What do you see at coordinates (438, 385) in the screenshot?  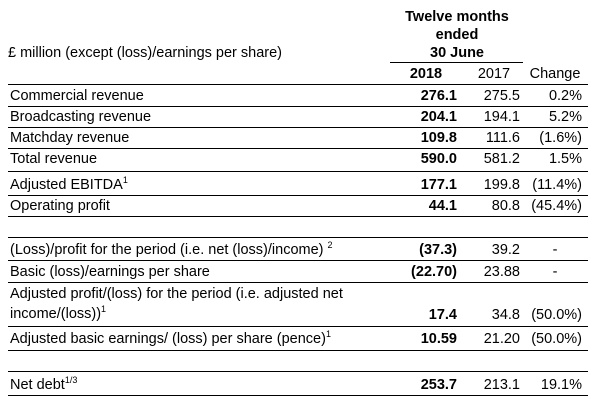 I see `value-2018: 253.7` at bounding box center [438, 385].